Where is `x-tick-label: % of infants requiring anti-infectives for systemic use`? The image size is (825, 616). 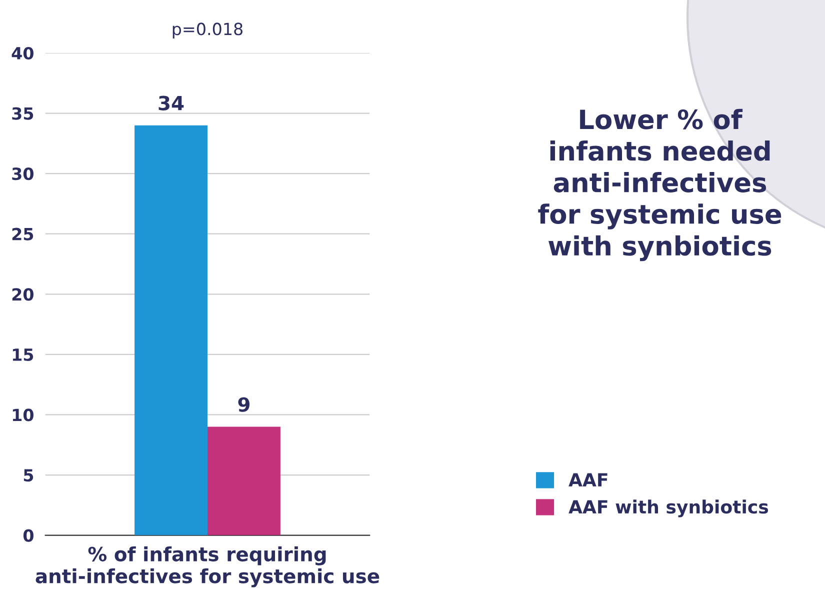
x-tick-label: % of infants requiring anti-infectives for systemic use is located at coordinates (208, 567).